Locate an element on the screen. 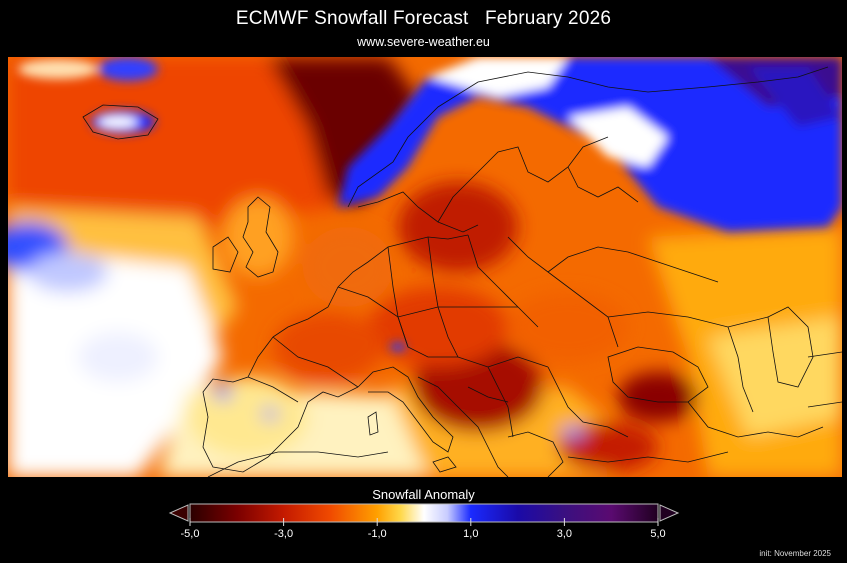  colorbar-tick-label: 1,0 is located at coordinates (471, 534).